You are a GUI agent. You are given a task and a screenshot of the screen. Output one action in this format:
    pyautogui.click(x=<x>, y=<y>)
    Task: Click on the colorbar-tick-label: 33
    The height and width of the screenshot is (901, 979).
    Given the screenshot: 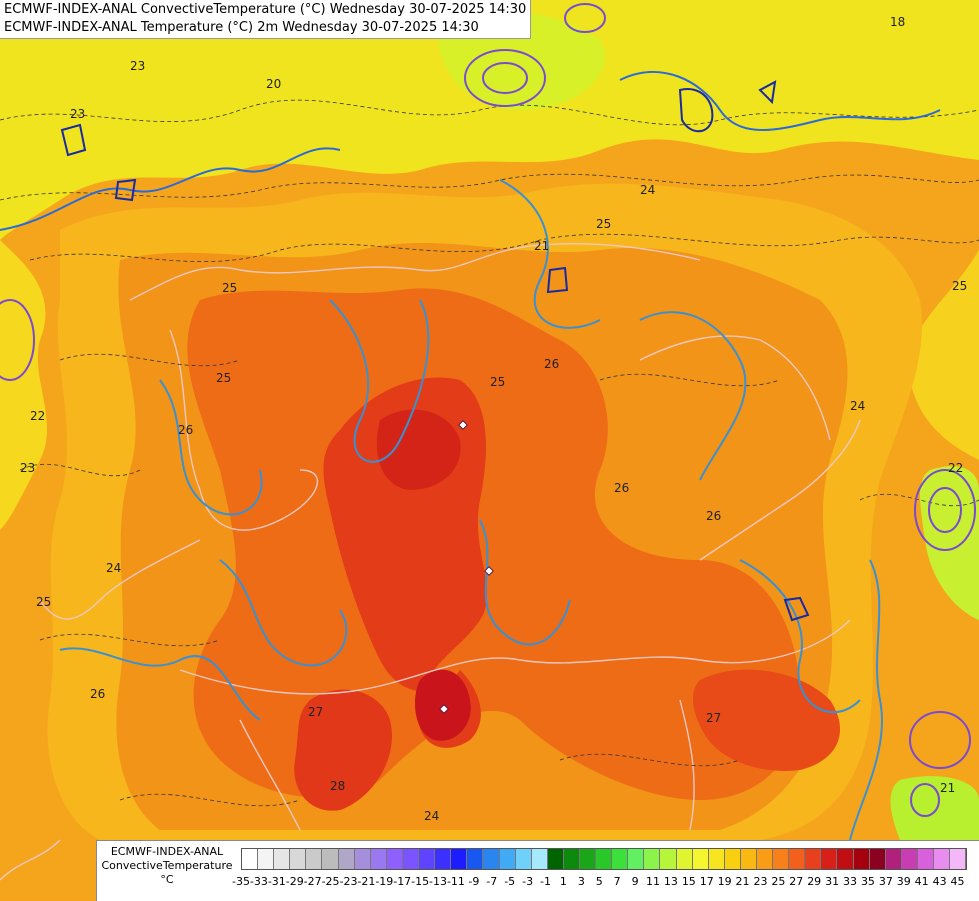 What is the action you would take?
    pyautogui.click(x=850, y=881)
    